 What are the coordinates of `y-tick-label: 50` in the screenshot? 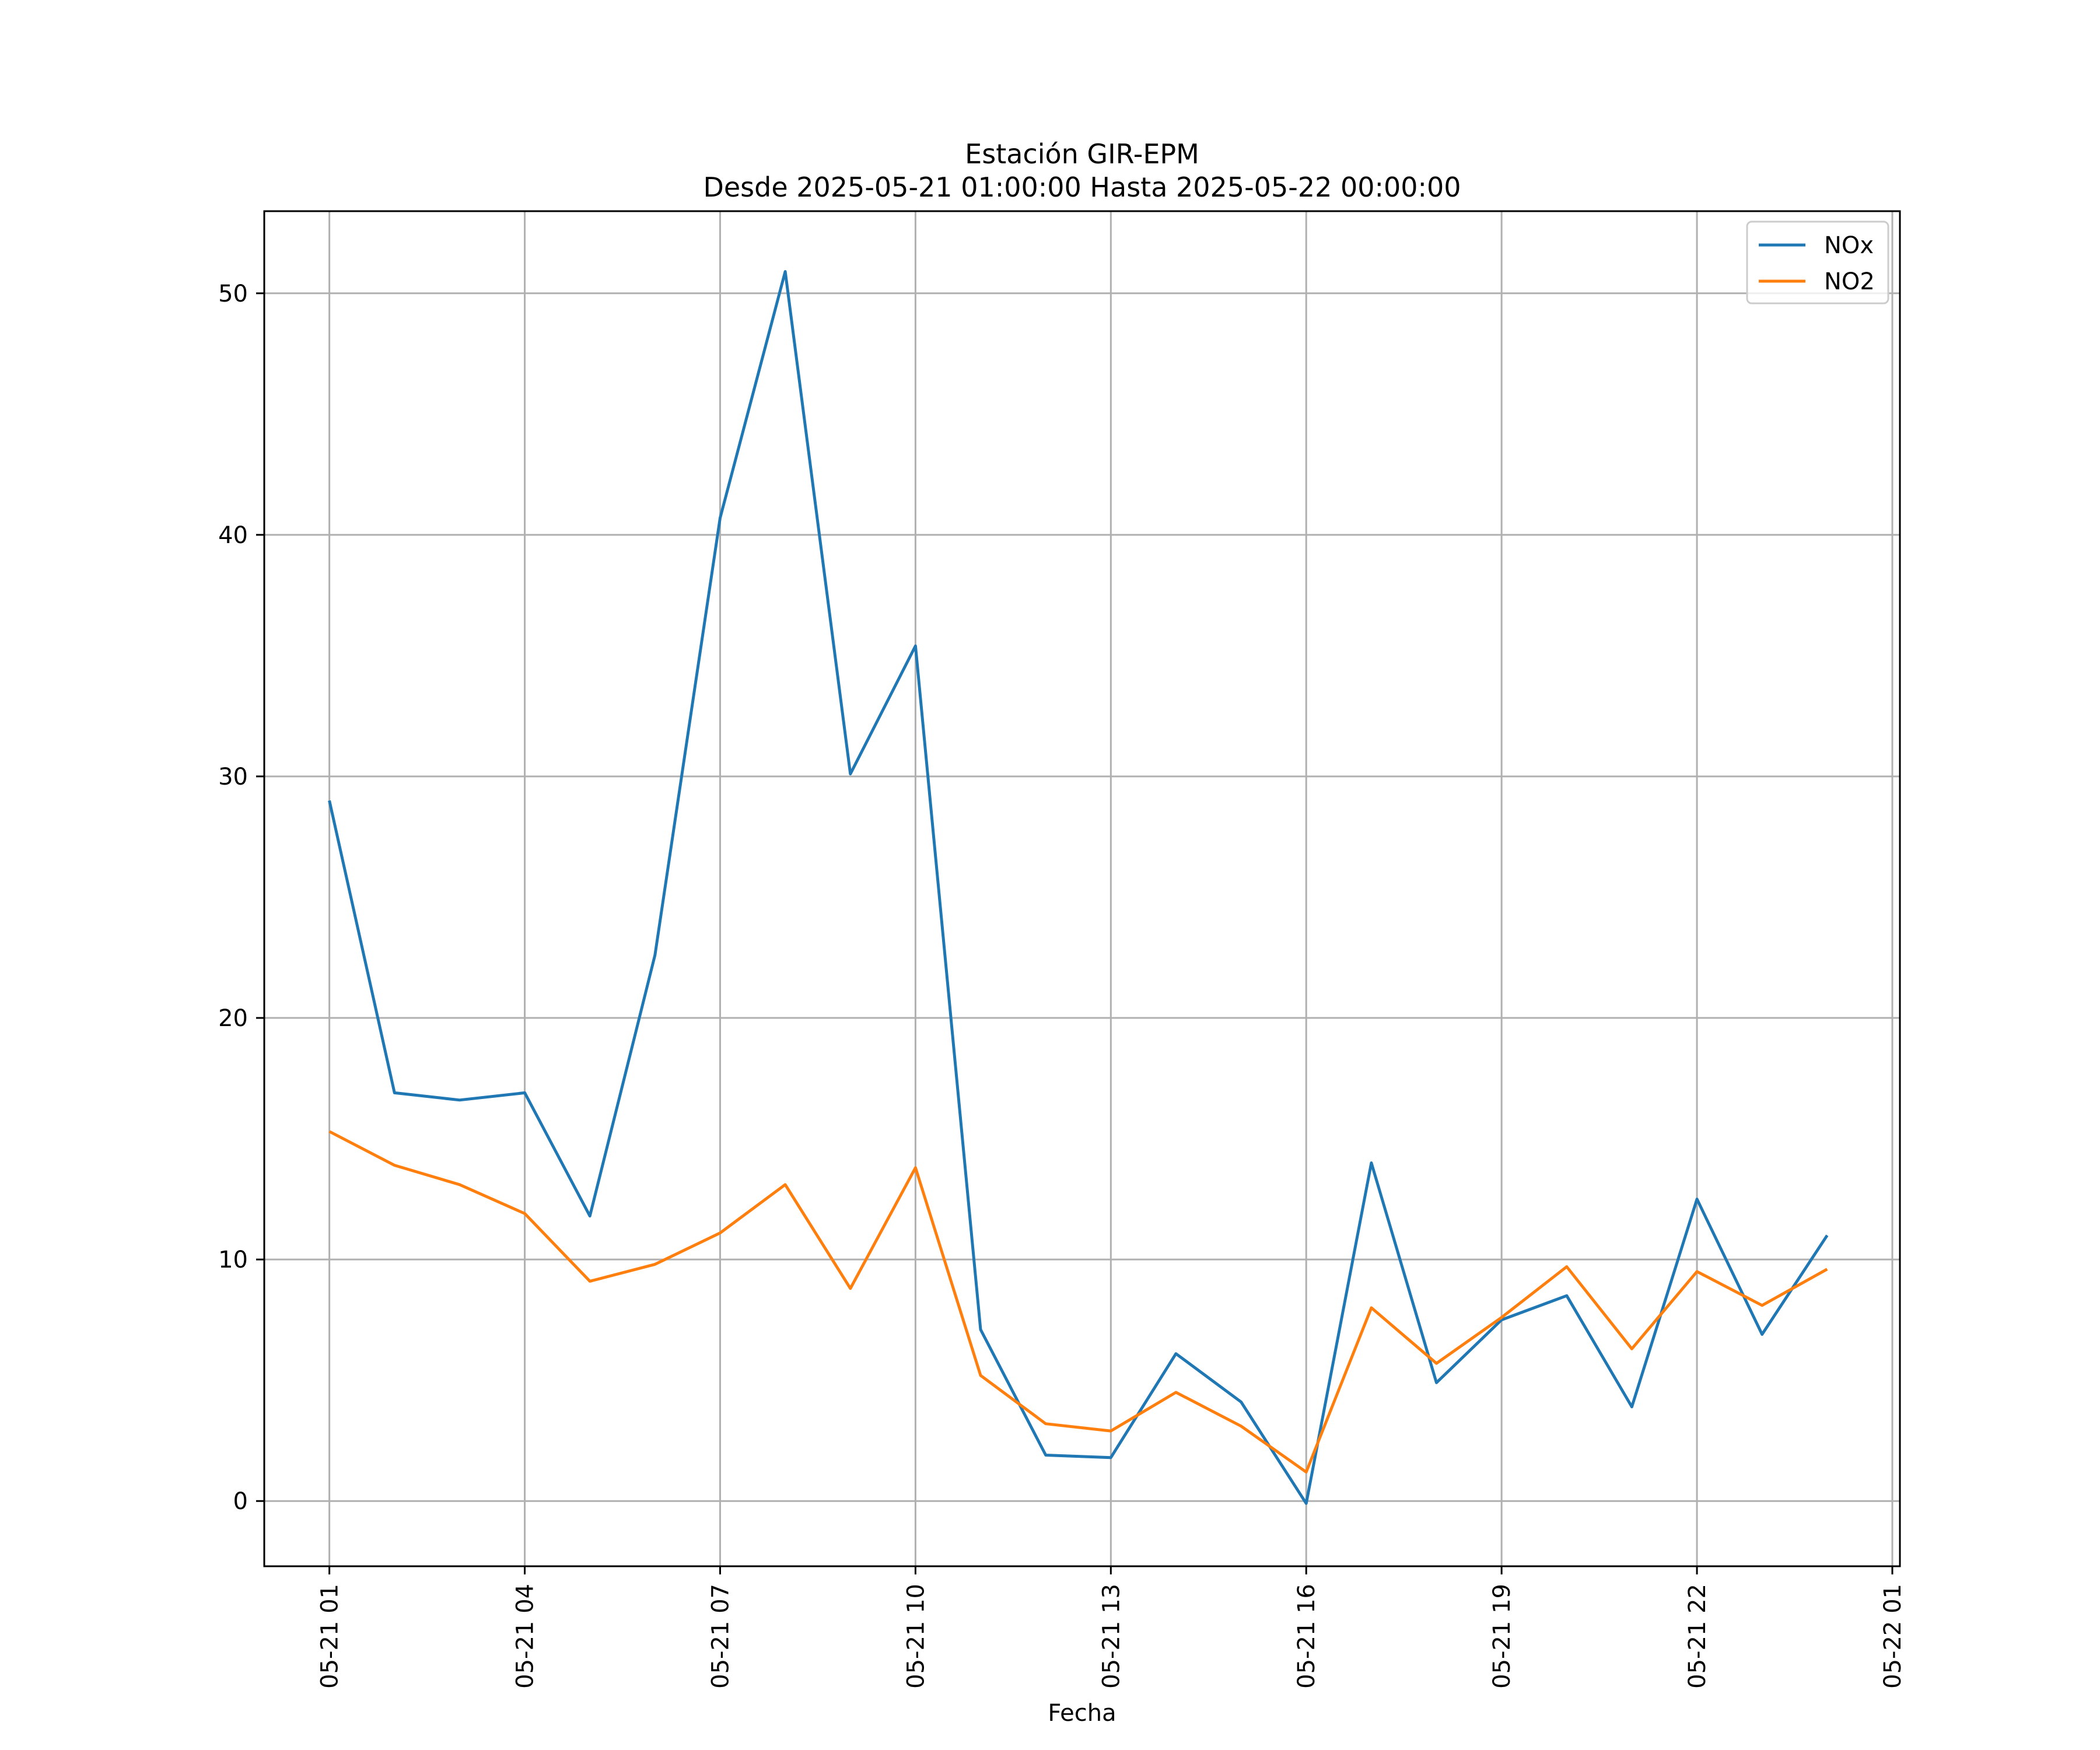 It's located at (233, 294).